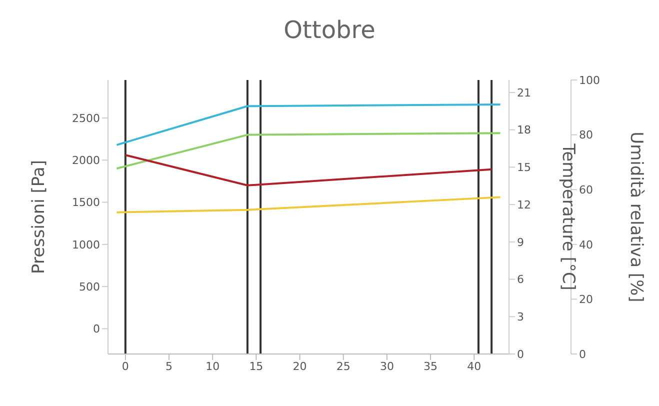 The image size is (659, 406). What do you see at coordinates (299, 366) in the screenshot?
I see `x-tick-label: 20` at bounding box center [299, 366].